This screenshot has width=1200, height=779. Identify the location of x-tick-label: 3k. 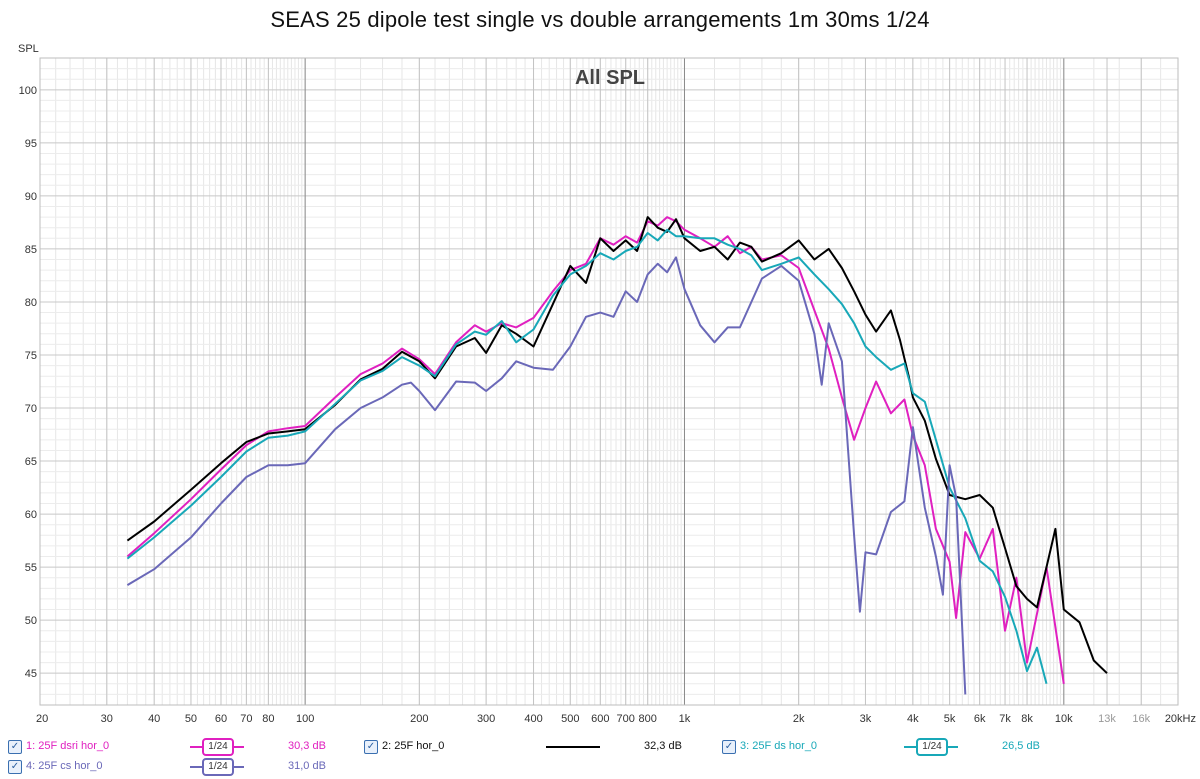
(866, 719).